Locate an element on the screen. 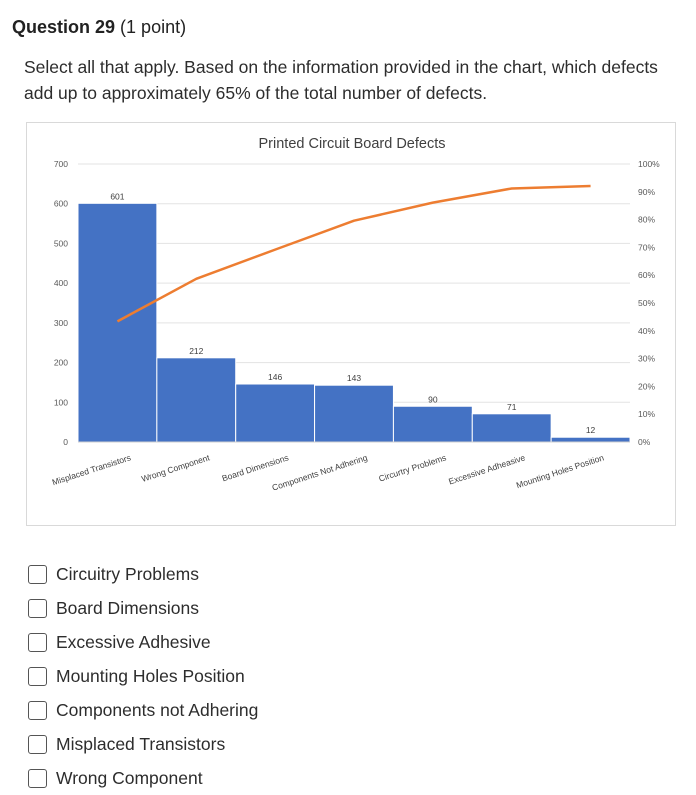  y2-tick-label: 60% is located at coordinates (646, 275).